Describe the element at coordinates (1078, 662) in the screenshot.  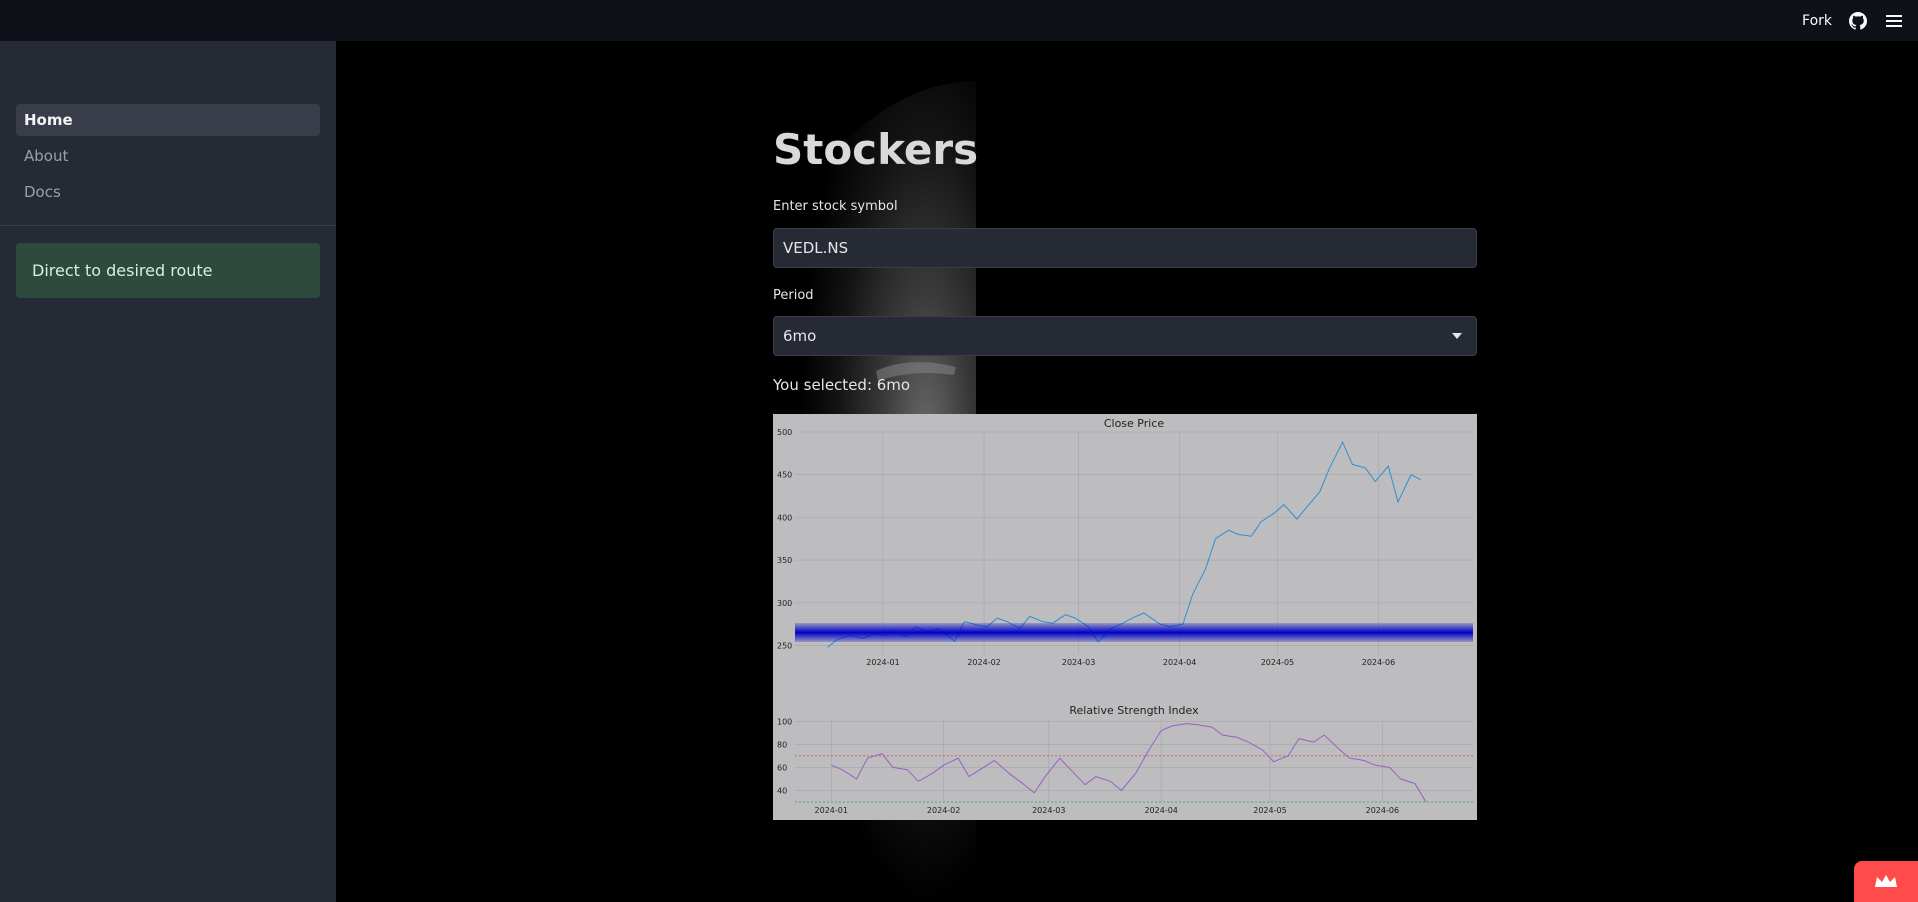
I see `price-x-tick-label: 2024-03` at that location.